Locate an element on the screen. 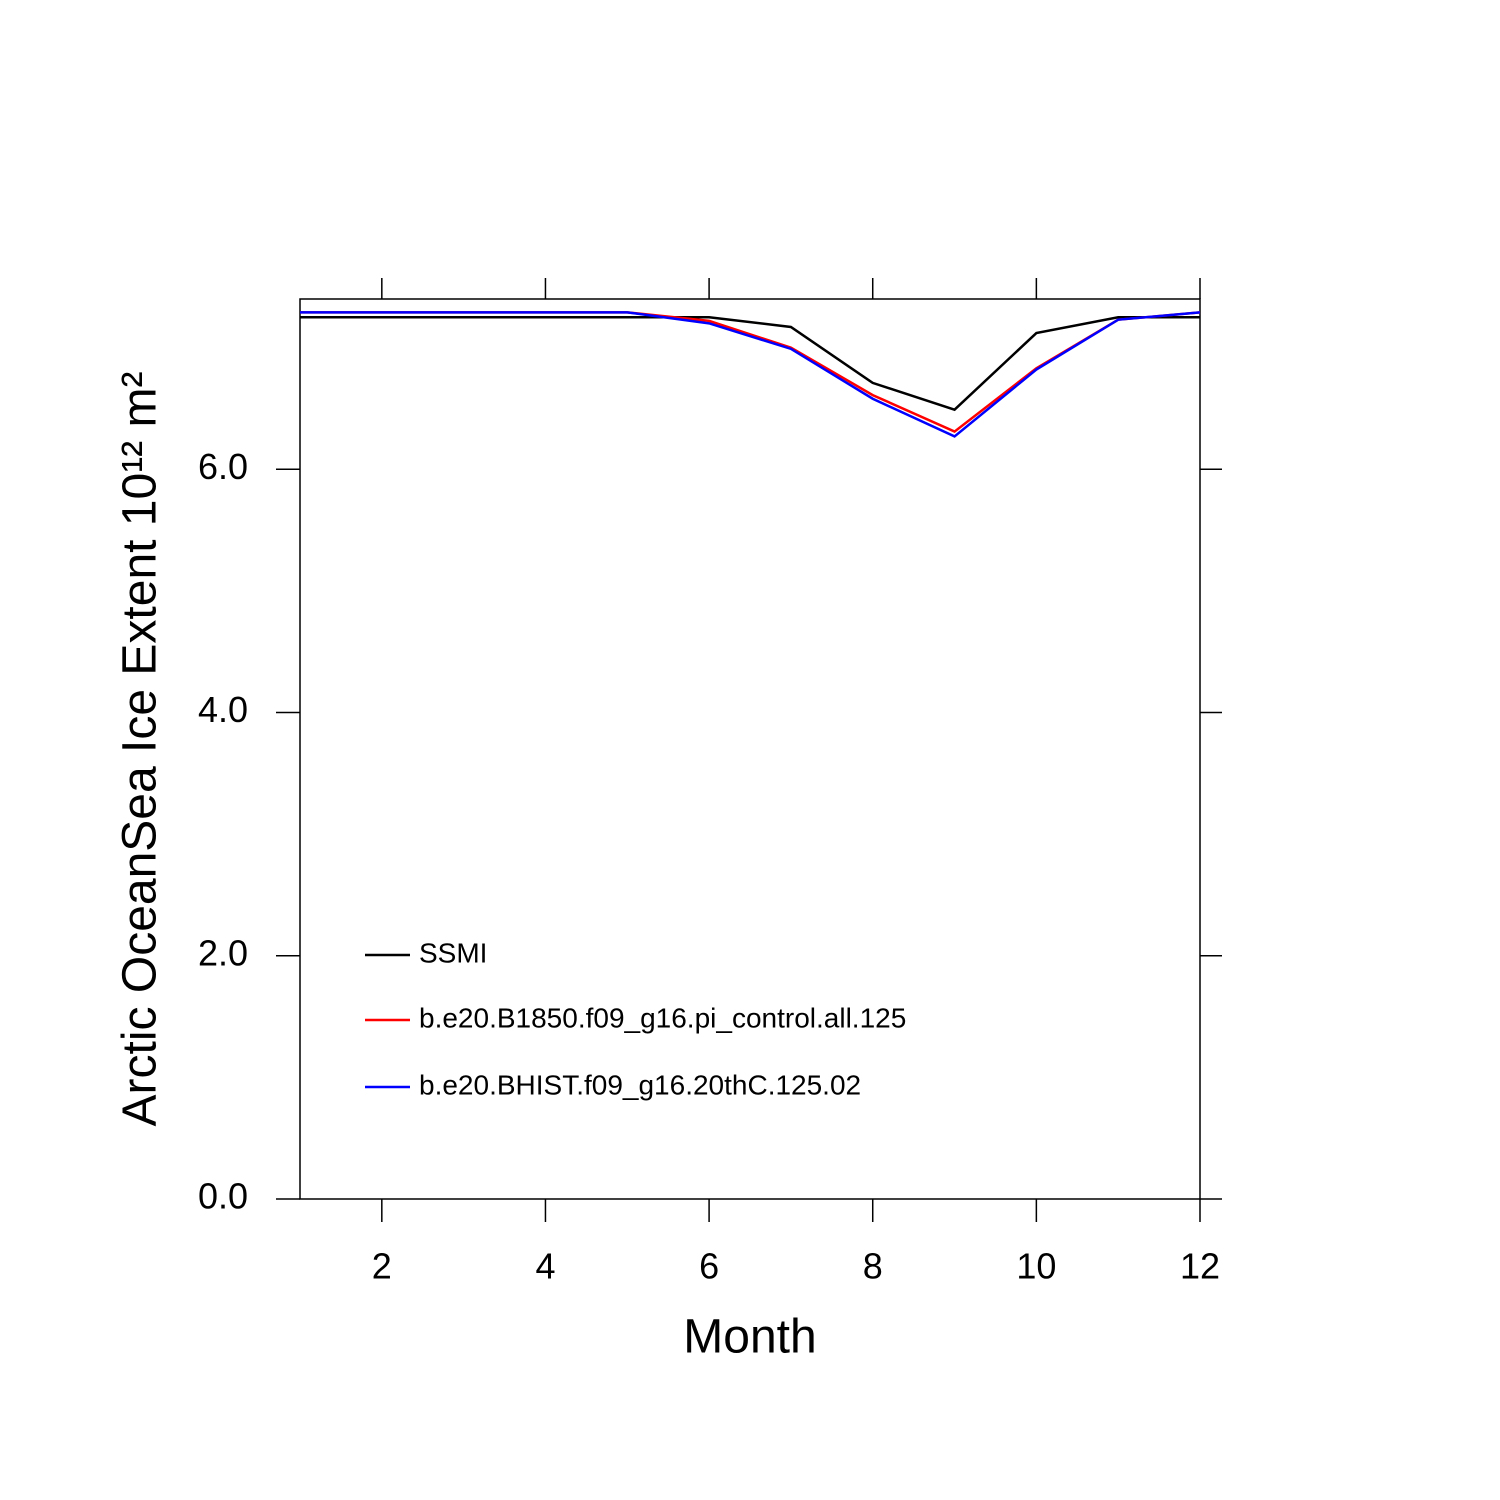 The height and width of the screenshot is (1500, 1500). y-tick-label: 2.0 is located at coordinates (223, 952).